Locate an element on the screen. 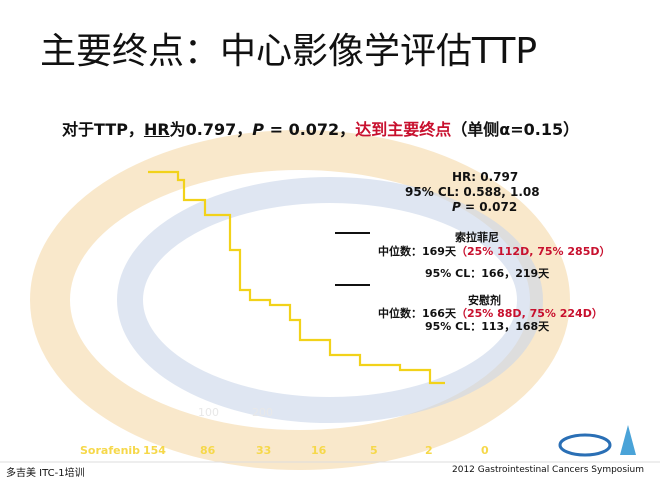 The height and width of the screenshot is (480, 660). text: （25% 112D, 75% 285D） is located at coordinates (533, 251).